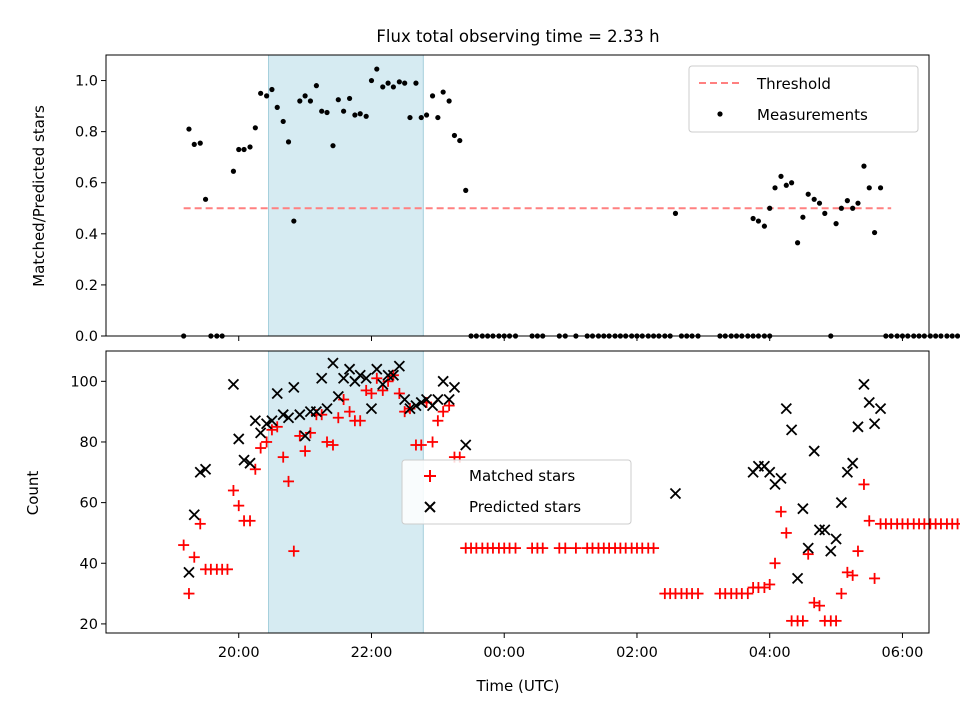  Describe the element at coordinates (812, 115) in the screenshot. I see `legend-measurements-label: Measurements` at that location.